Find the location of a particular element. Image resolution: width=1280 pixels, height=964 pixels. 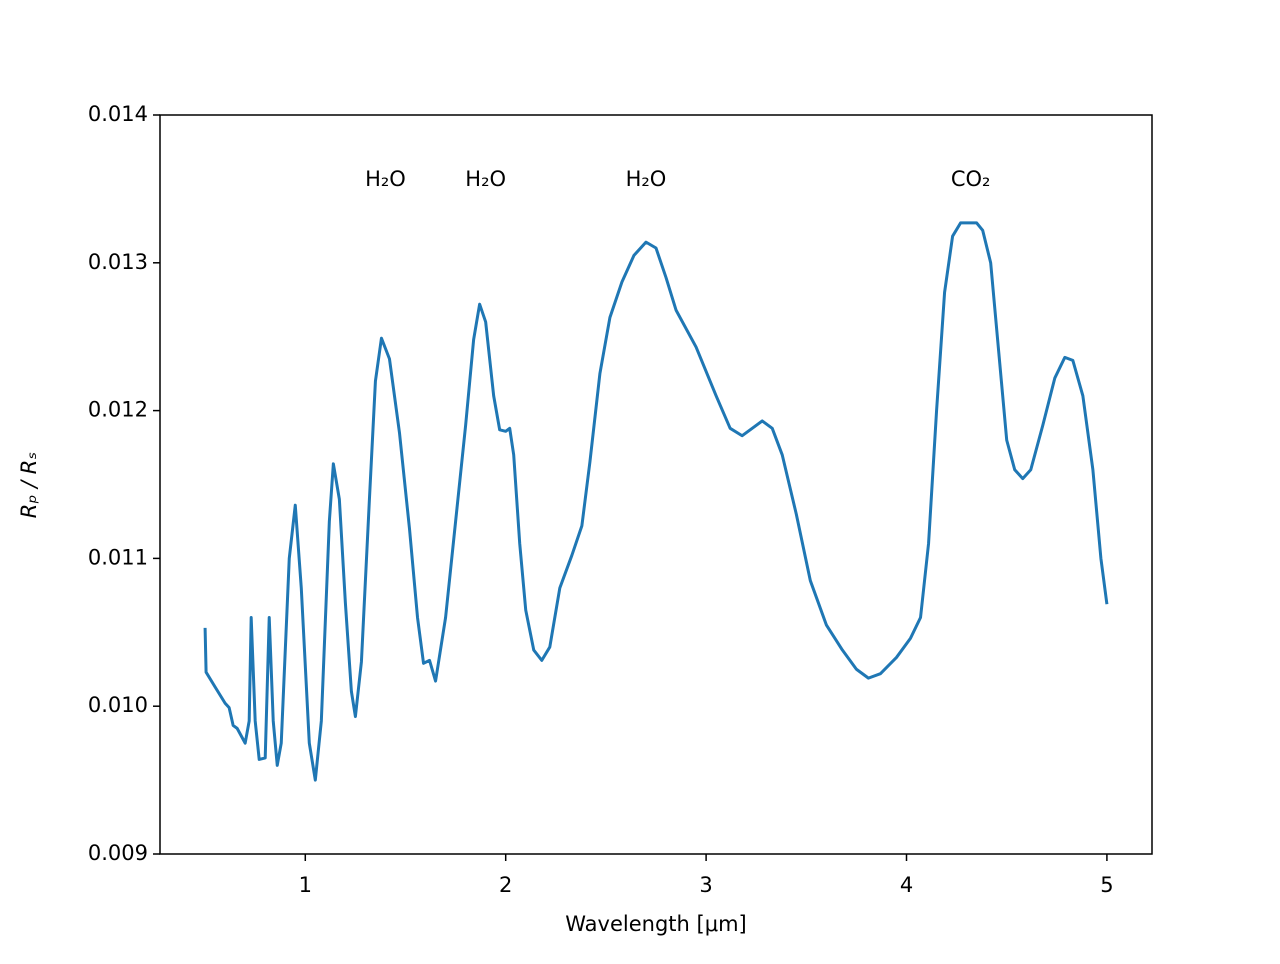

x-tick-label: 1 is located at coordinates (305, 885).